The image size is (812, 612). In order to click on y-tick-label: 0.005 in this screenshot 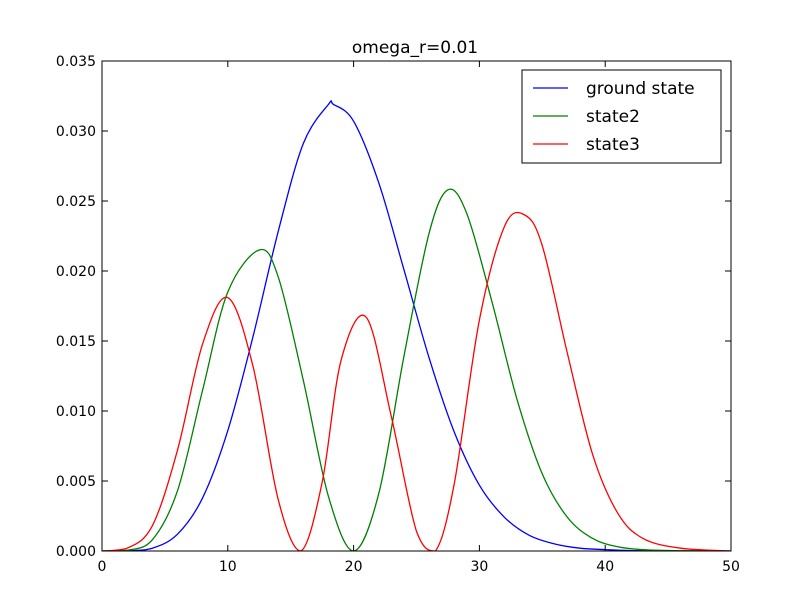, I will do `click(76, 482)`.